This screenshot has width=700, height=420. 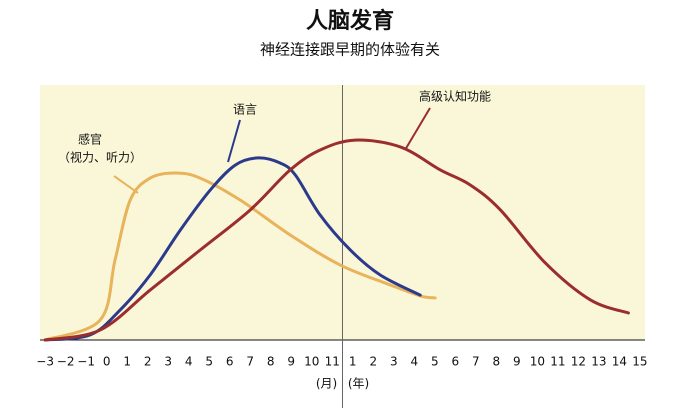 What do you see at coordinates (245, 110) in the screenshot?
I see `series-label: 语言` at bounding box center [245, 110].